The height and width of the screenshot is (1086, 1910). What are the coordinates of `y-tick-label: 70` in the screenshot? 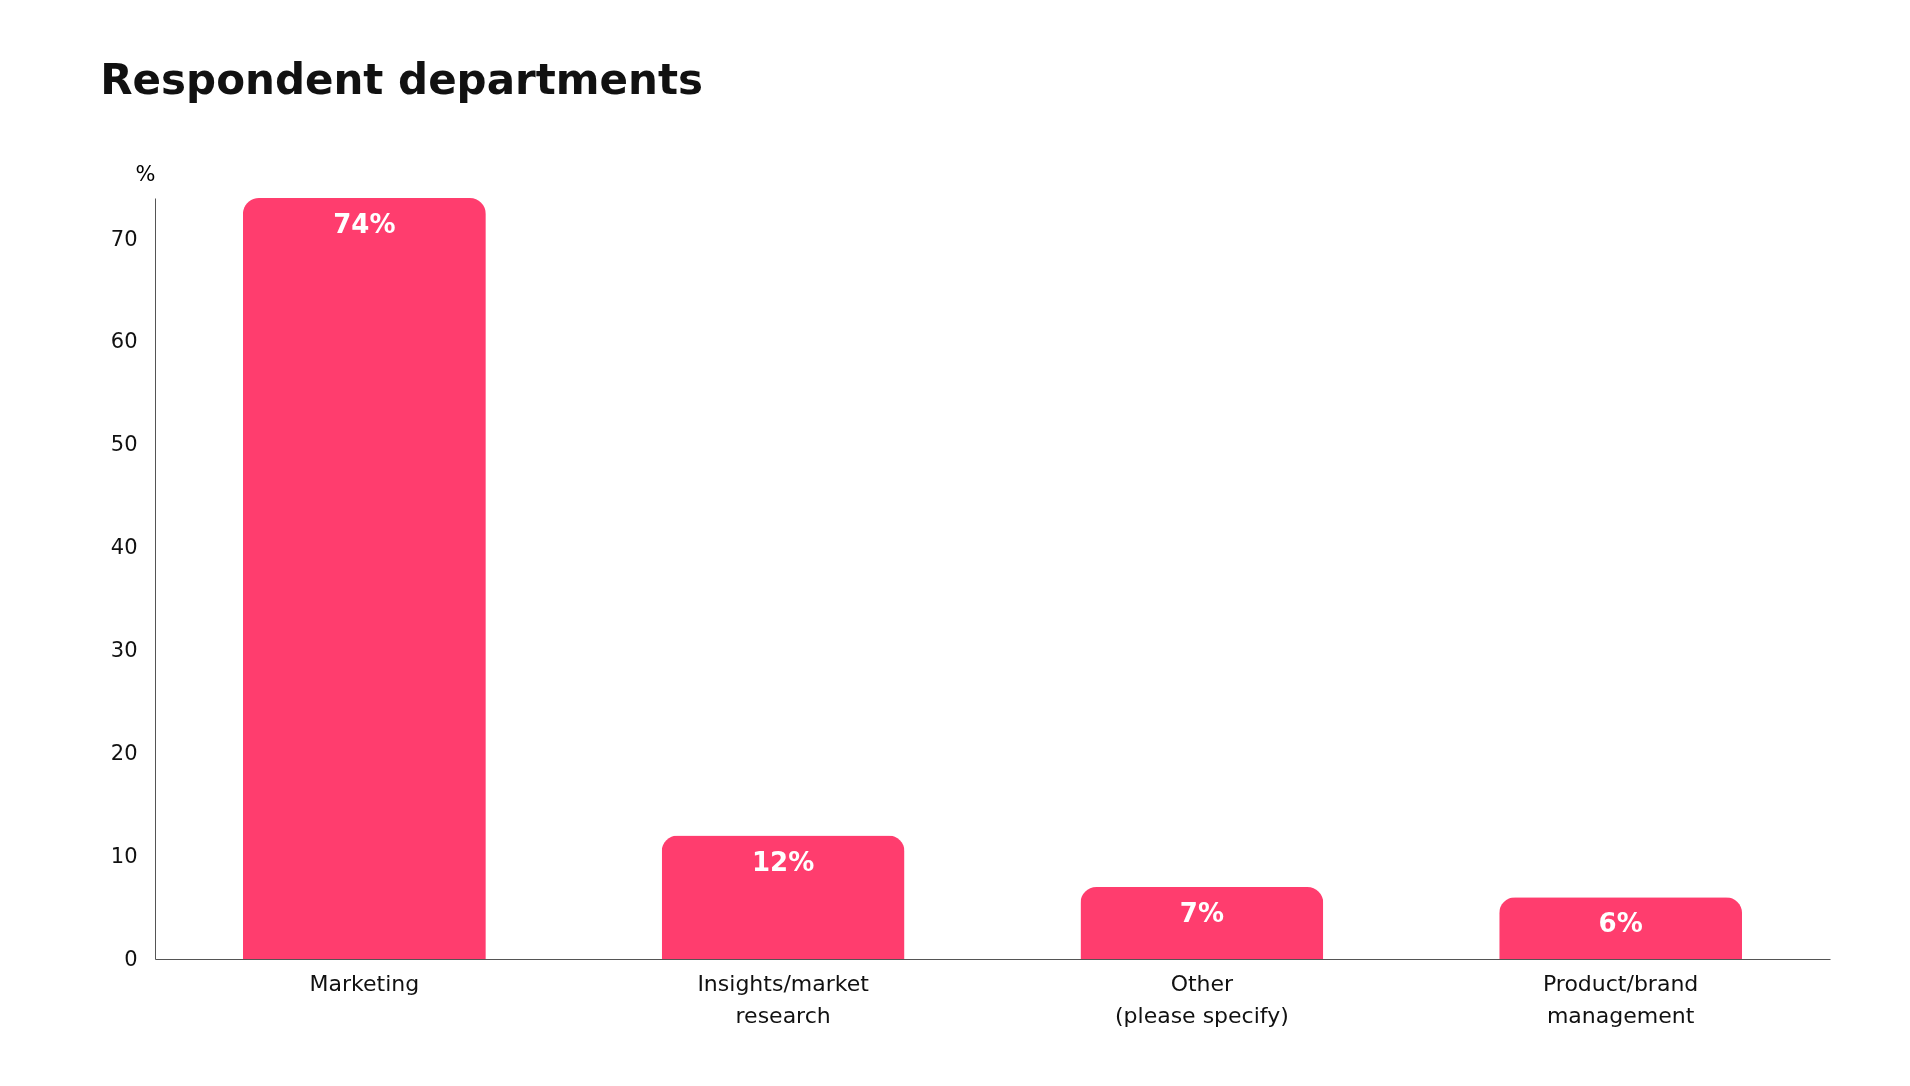 It's located at (124, 238).